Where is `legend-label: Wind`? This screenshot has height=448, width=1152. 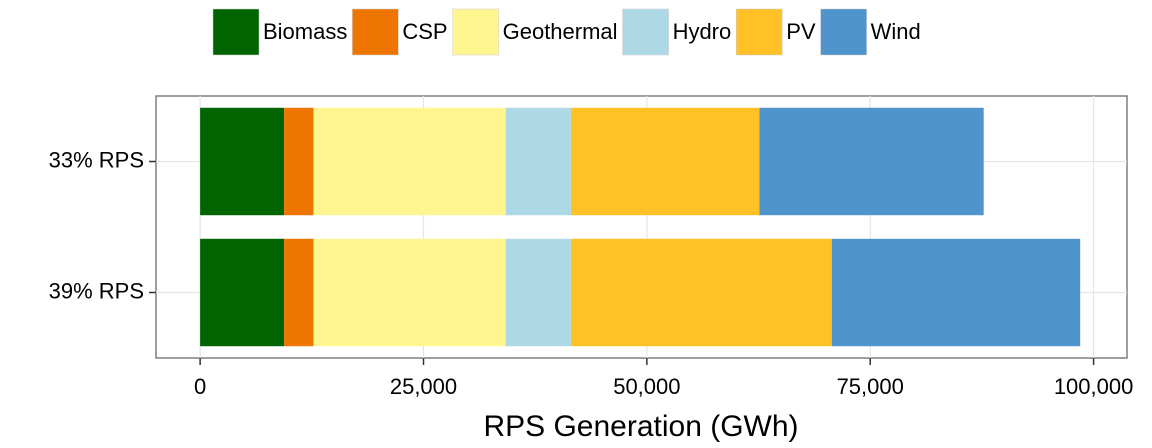 legend-label: Wind is located at coordinates (896, 31).